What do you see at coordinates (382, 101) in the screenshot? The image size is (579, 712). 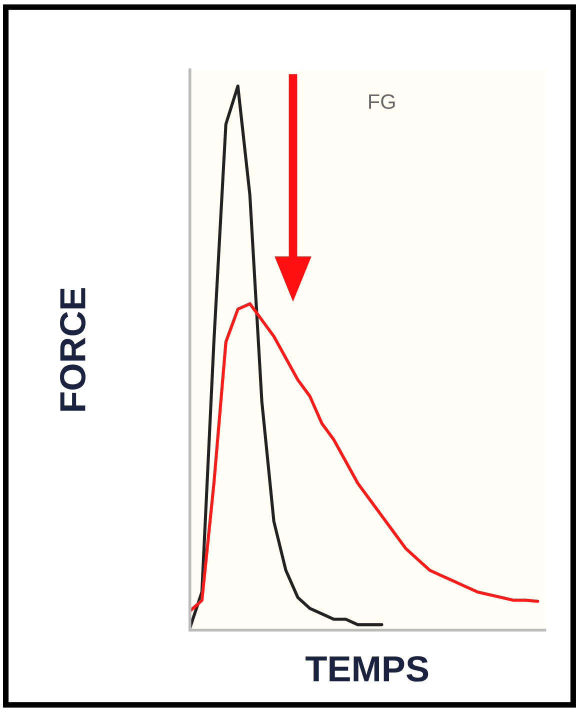 I see `annotation: FG` at bounding box center [382, 101].